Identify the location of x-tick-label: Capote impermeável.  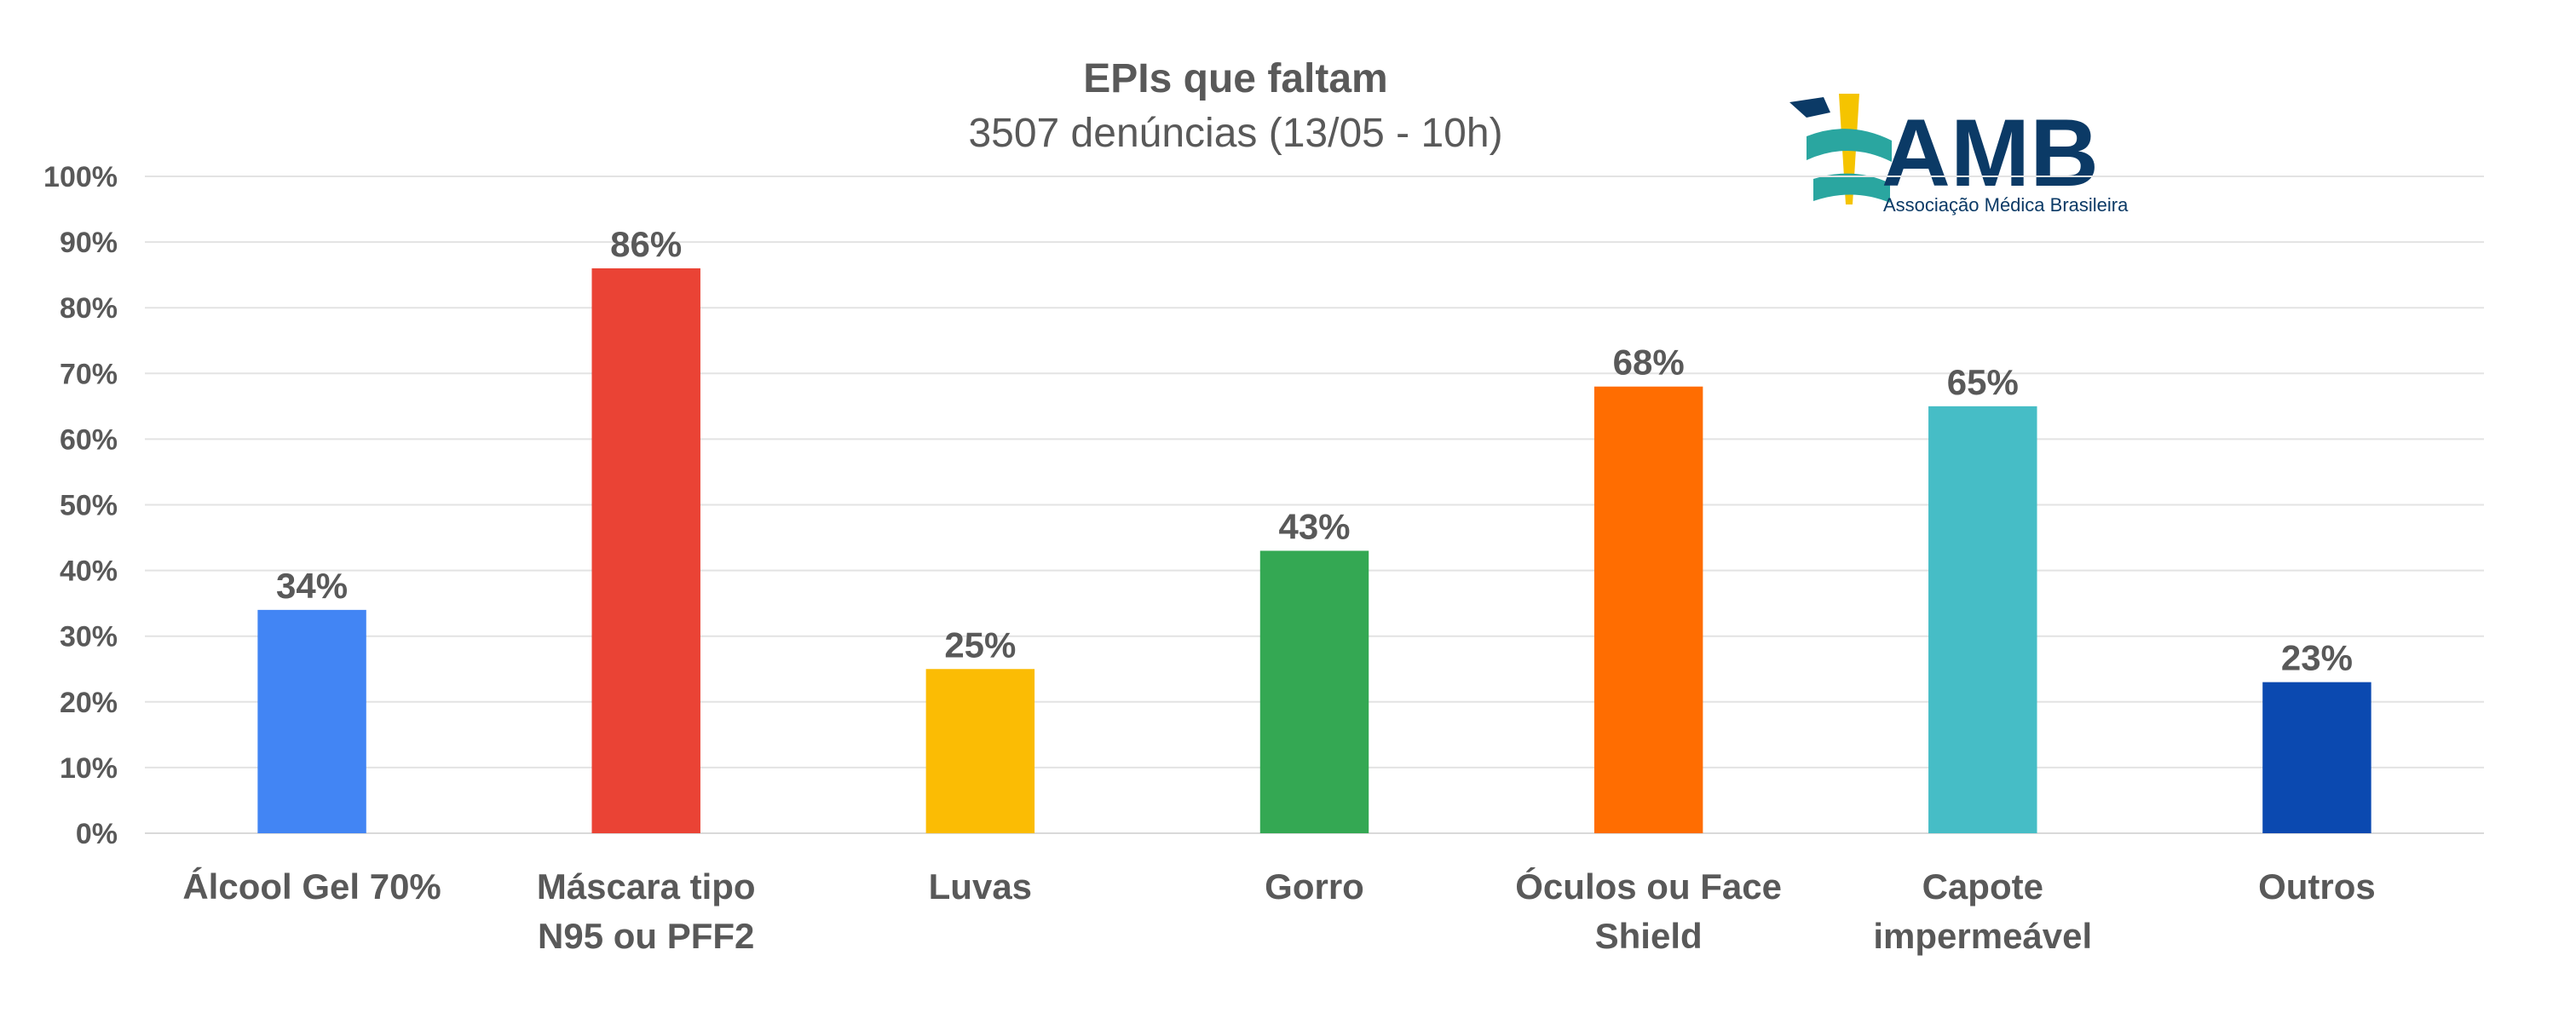
(1982, 911).